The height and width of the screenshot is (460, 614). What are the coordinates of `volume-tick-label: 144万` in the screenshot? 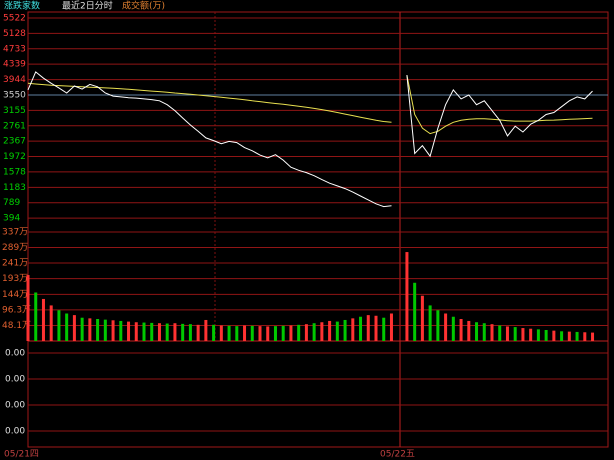 It's located at (15, 295).